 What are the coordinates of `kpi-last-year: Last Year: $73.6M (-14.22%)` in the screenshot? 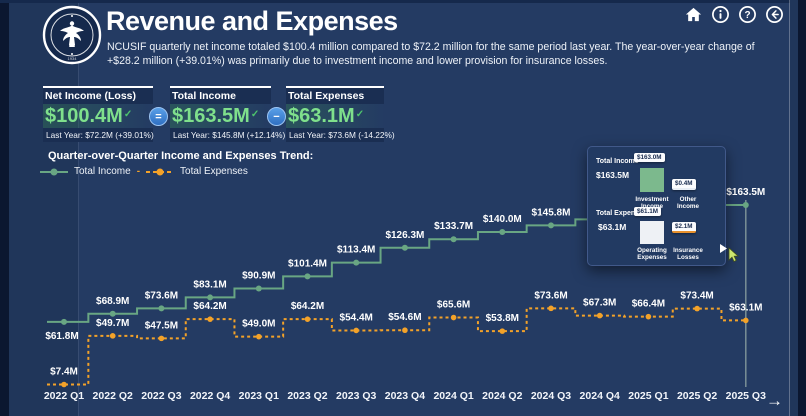 It's located at (340, 135).